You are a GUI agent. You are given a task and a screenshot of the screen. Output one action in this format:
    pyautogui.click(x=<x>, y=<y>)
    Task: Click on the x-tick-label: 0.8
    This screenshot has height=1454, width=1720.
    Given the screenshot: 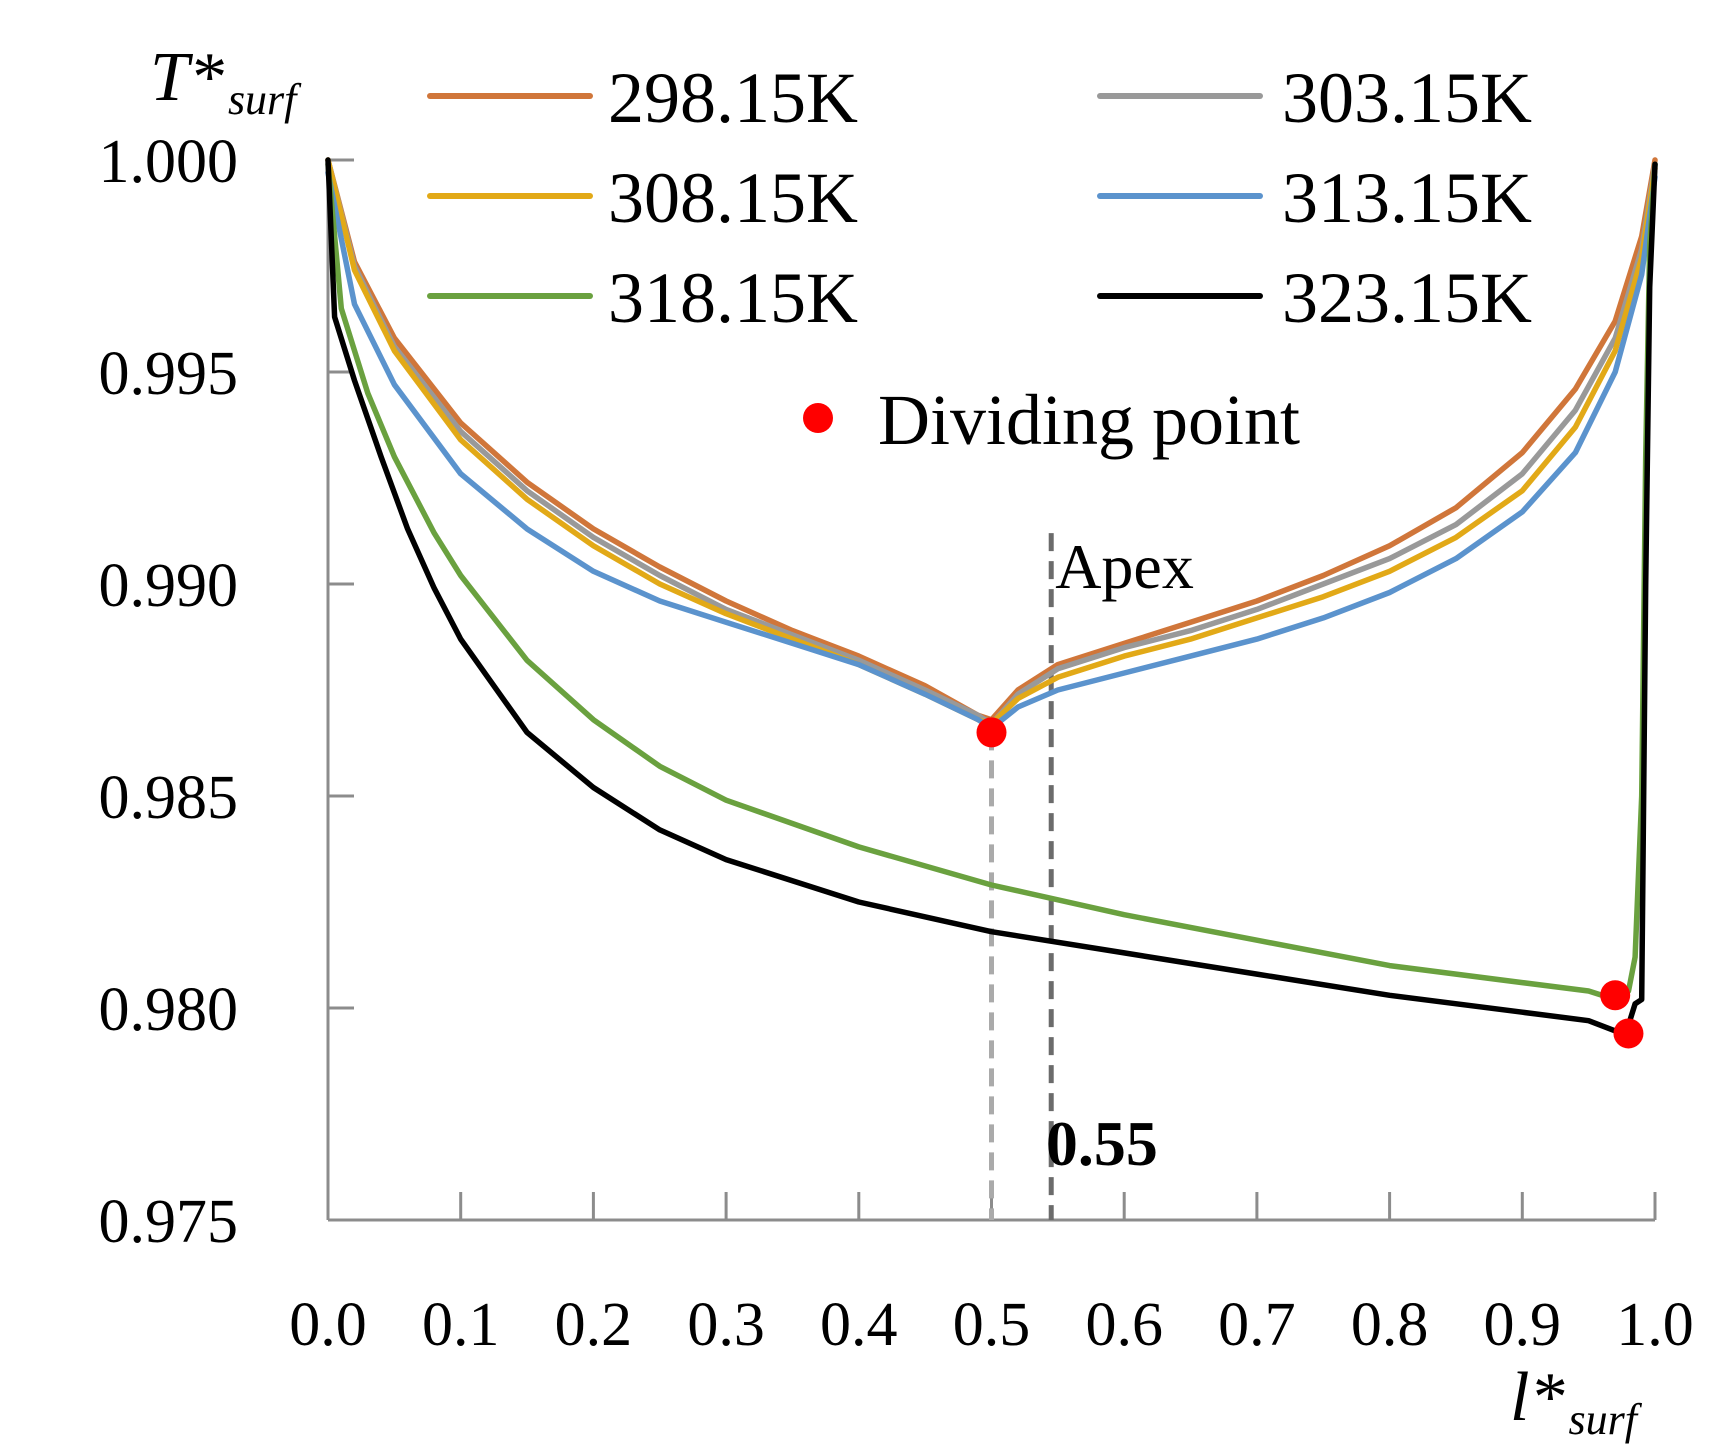 What is the action you would take?
    pyautogui.click(x=1390, y=1325)
    